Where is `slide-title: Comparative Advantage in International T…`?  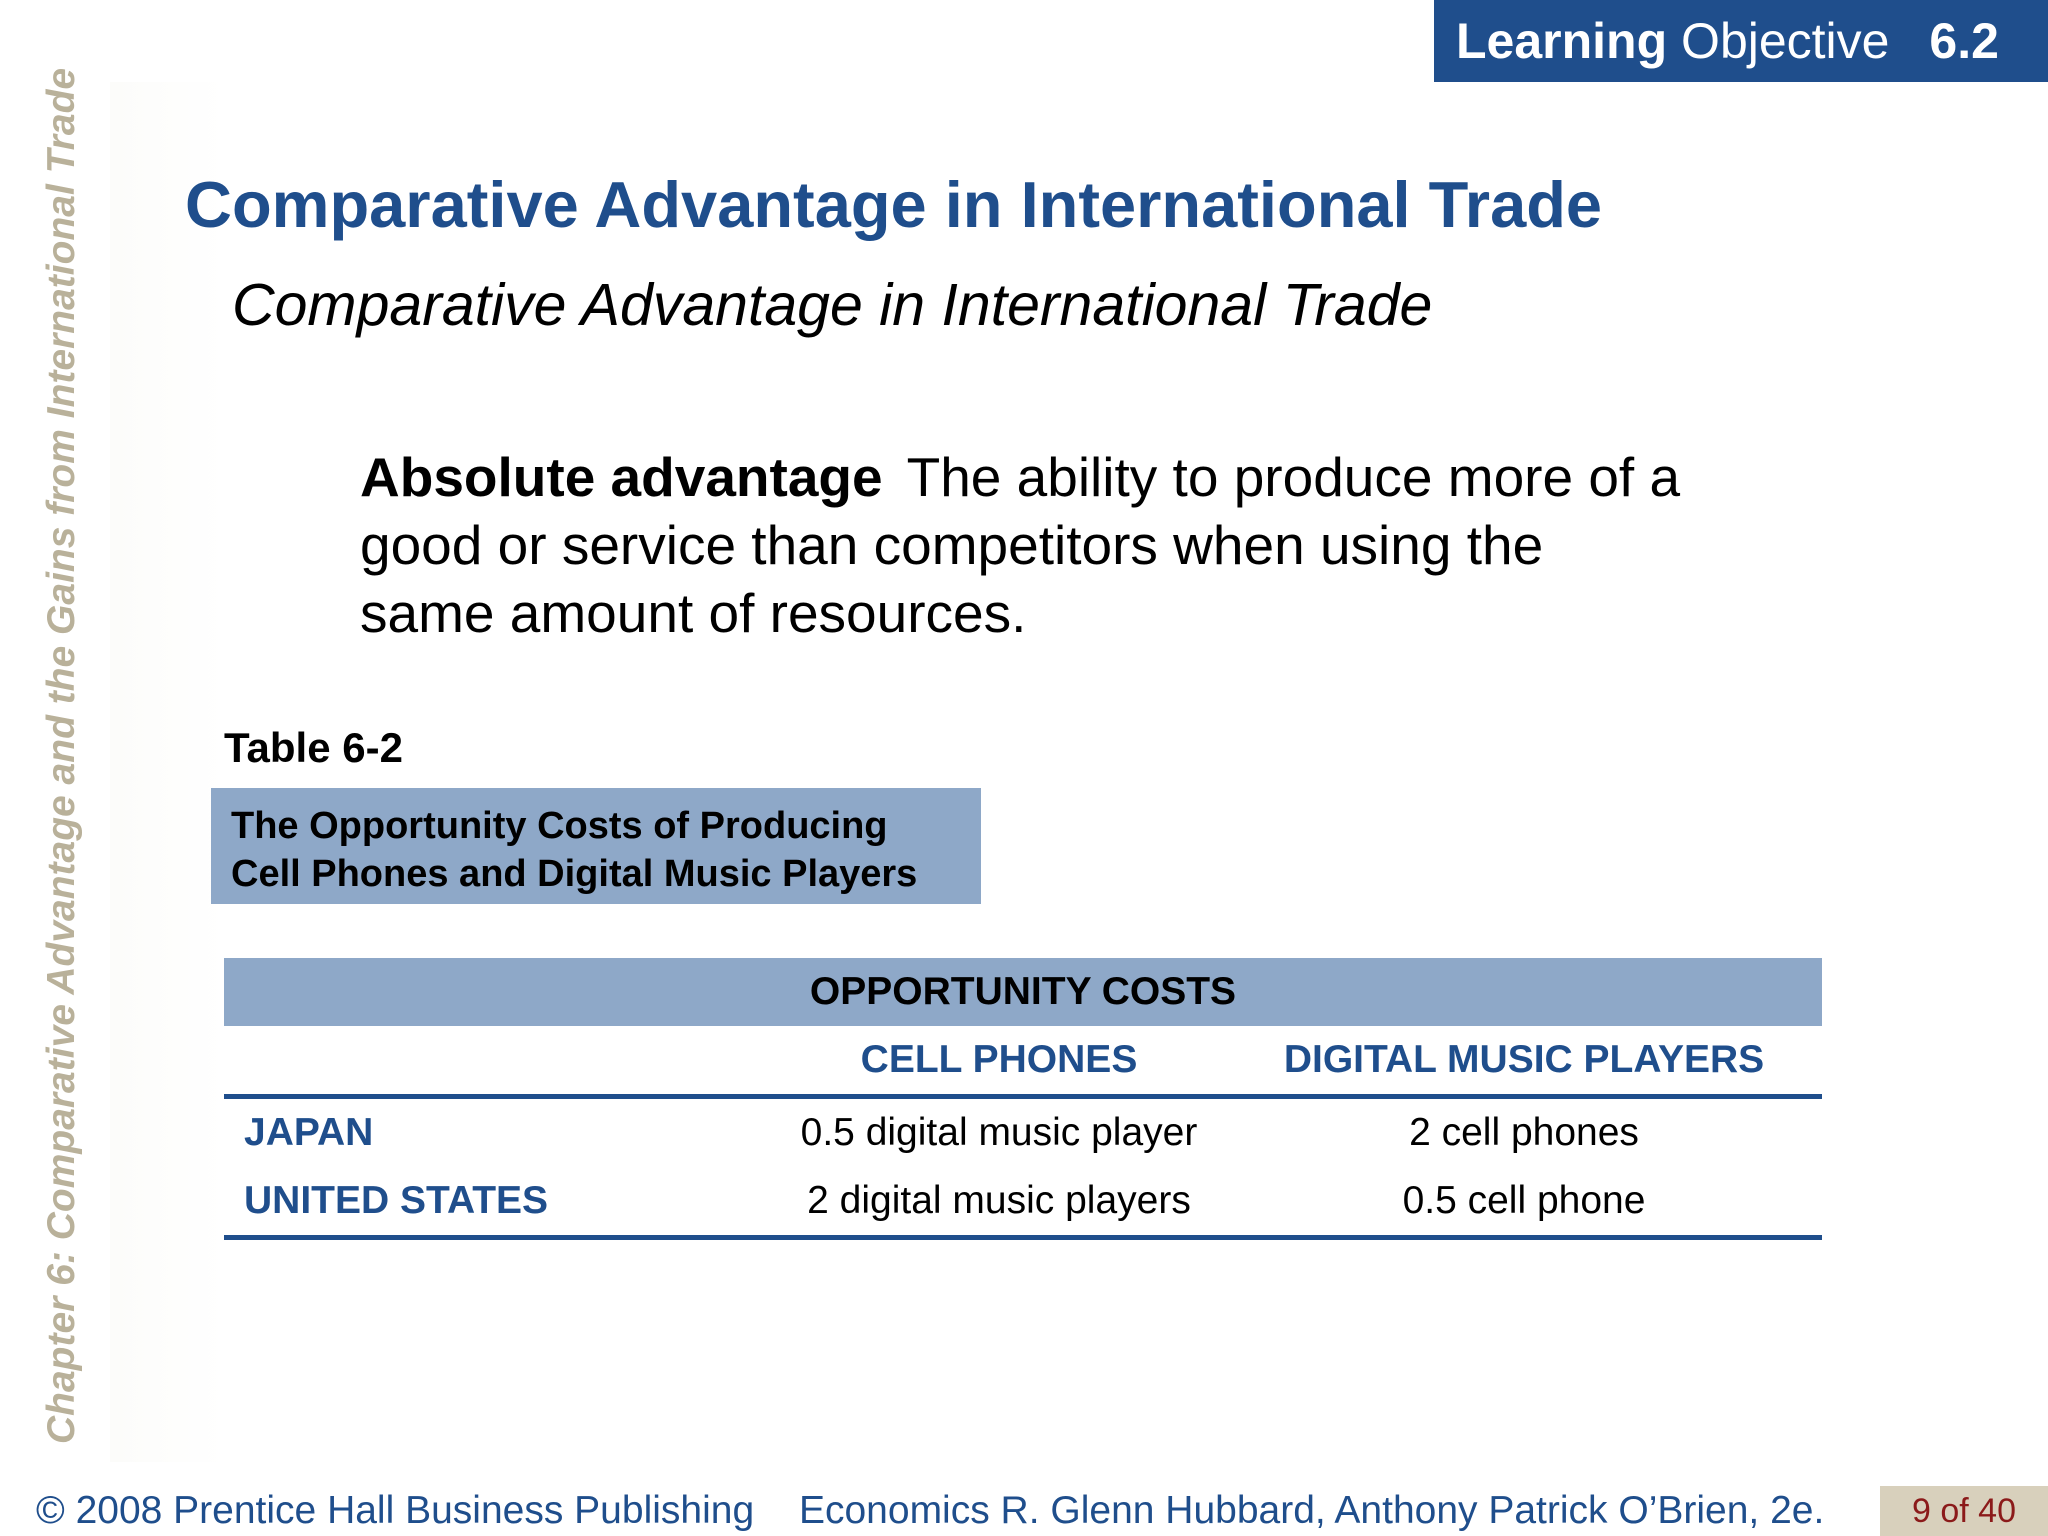 slide-title: Comparative Advantage in International T… is located at coordinates (894, 204).